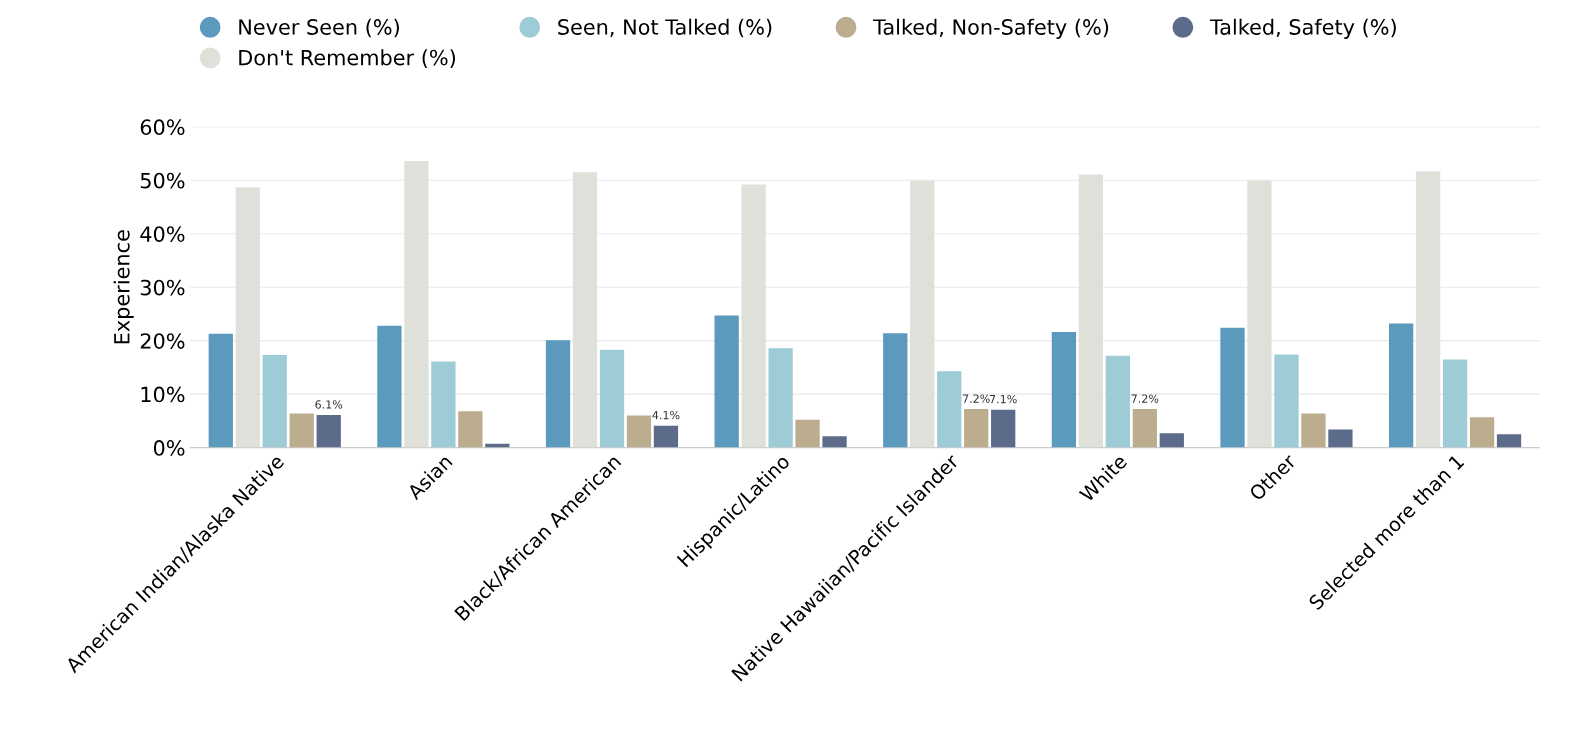 The height and width of the screenshot is (746, 1587). I want to click on y-axis-title: Experience, so click(123, 287).